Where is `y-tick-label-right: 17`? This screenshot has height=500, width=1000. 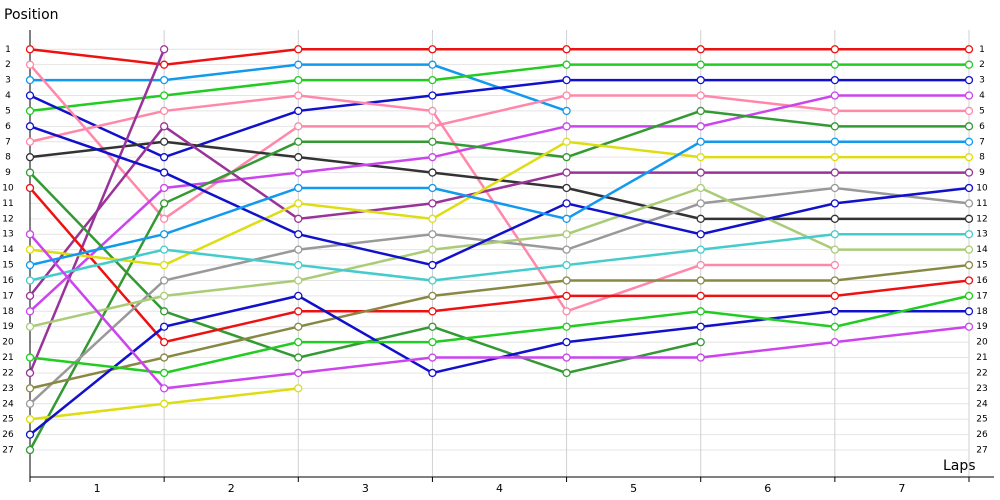
y-tick-label-right: 17 is located at coordinates (981, 296).